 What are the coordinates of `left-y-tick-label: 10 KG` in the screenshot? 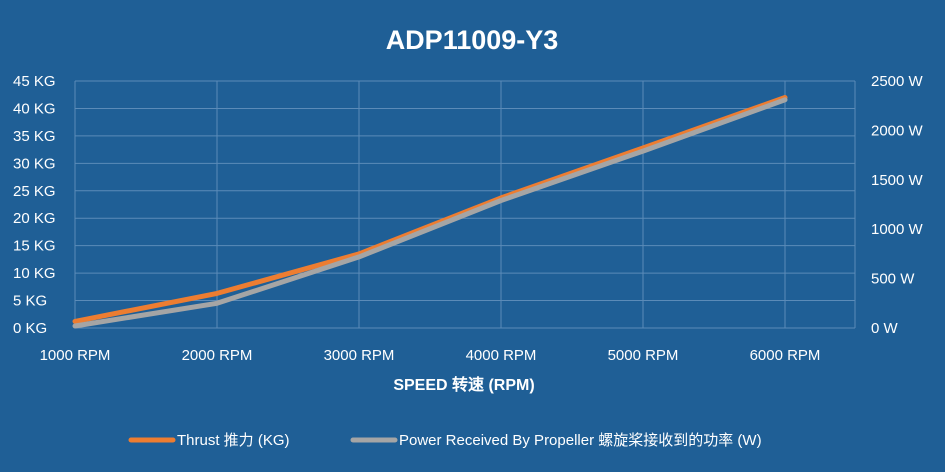 It's located at (34, 273).